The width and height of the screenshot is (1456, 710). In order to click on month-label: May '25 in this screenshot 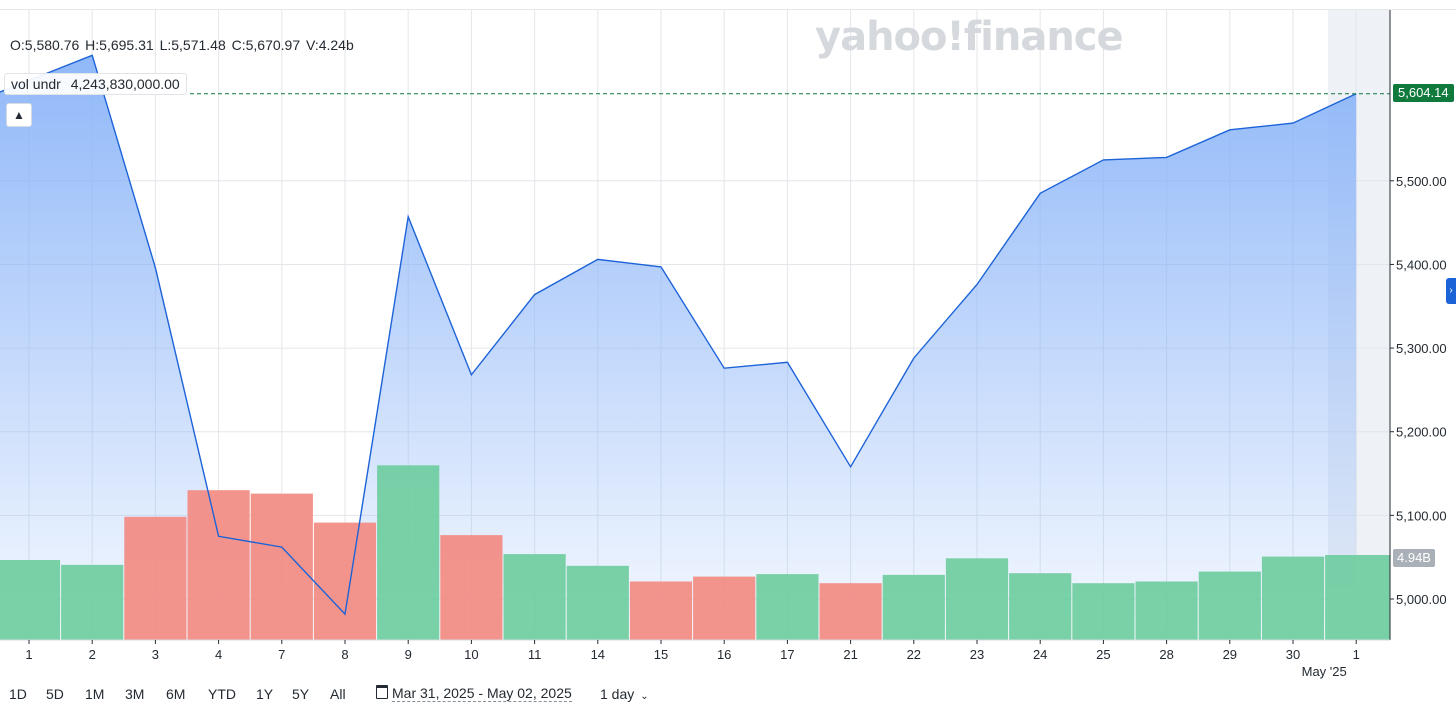, I will do `click(1324, 671)`.